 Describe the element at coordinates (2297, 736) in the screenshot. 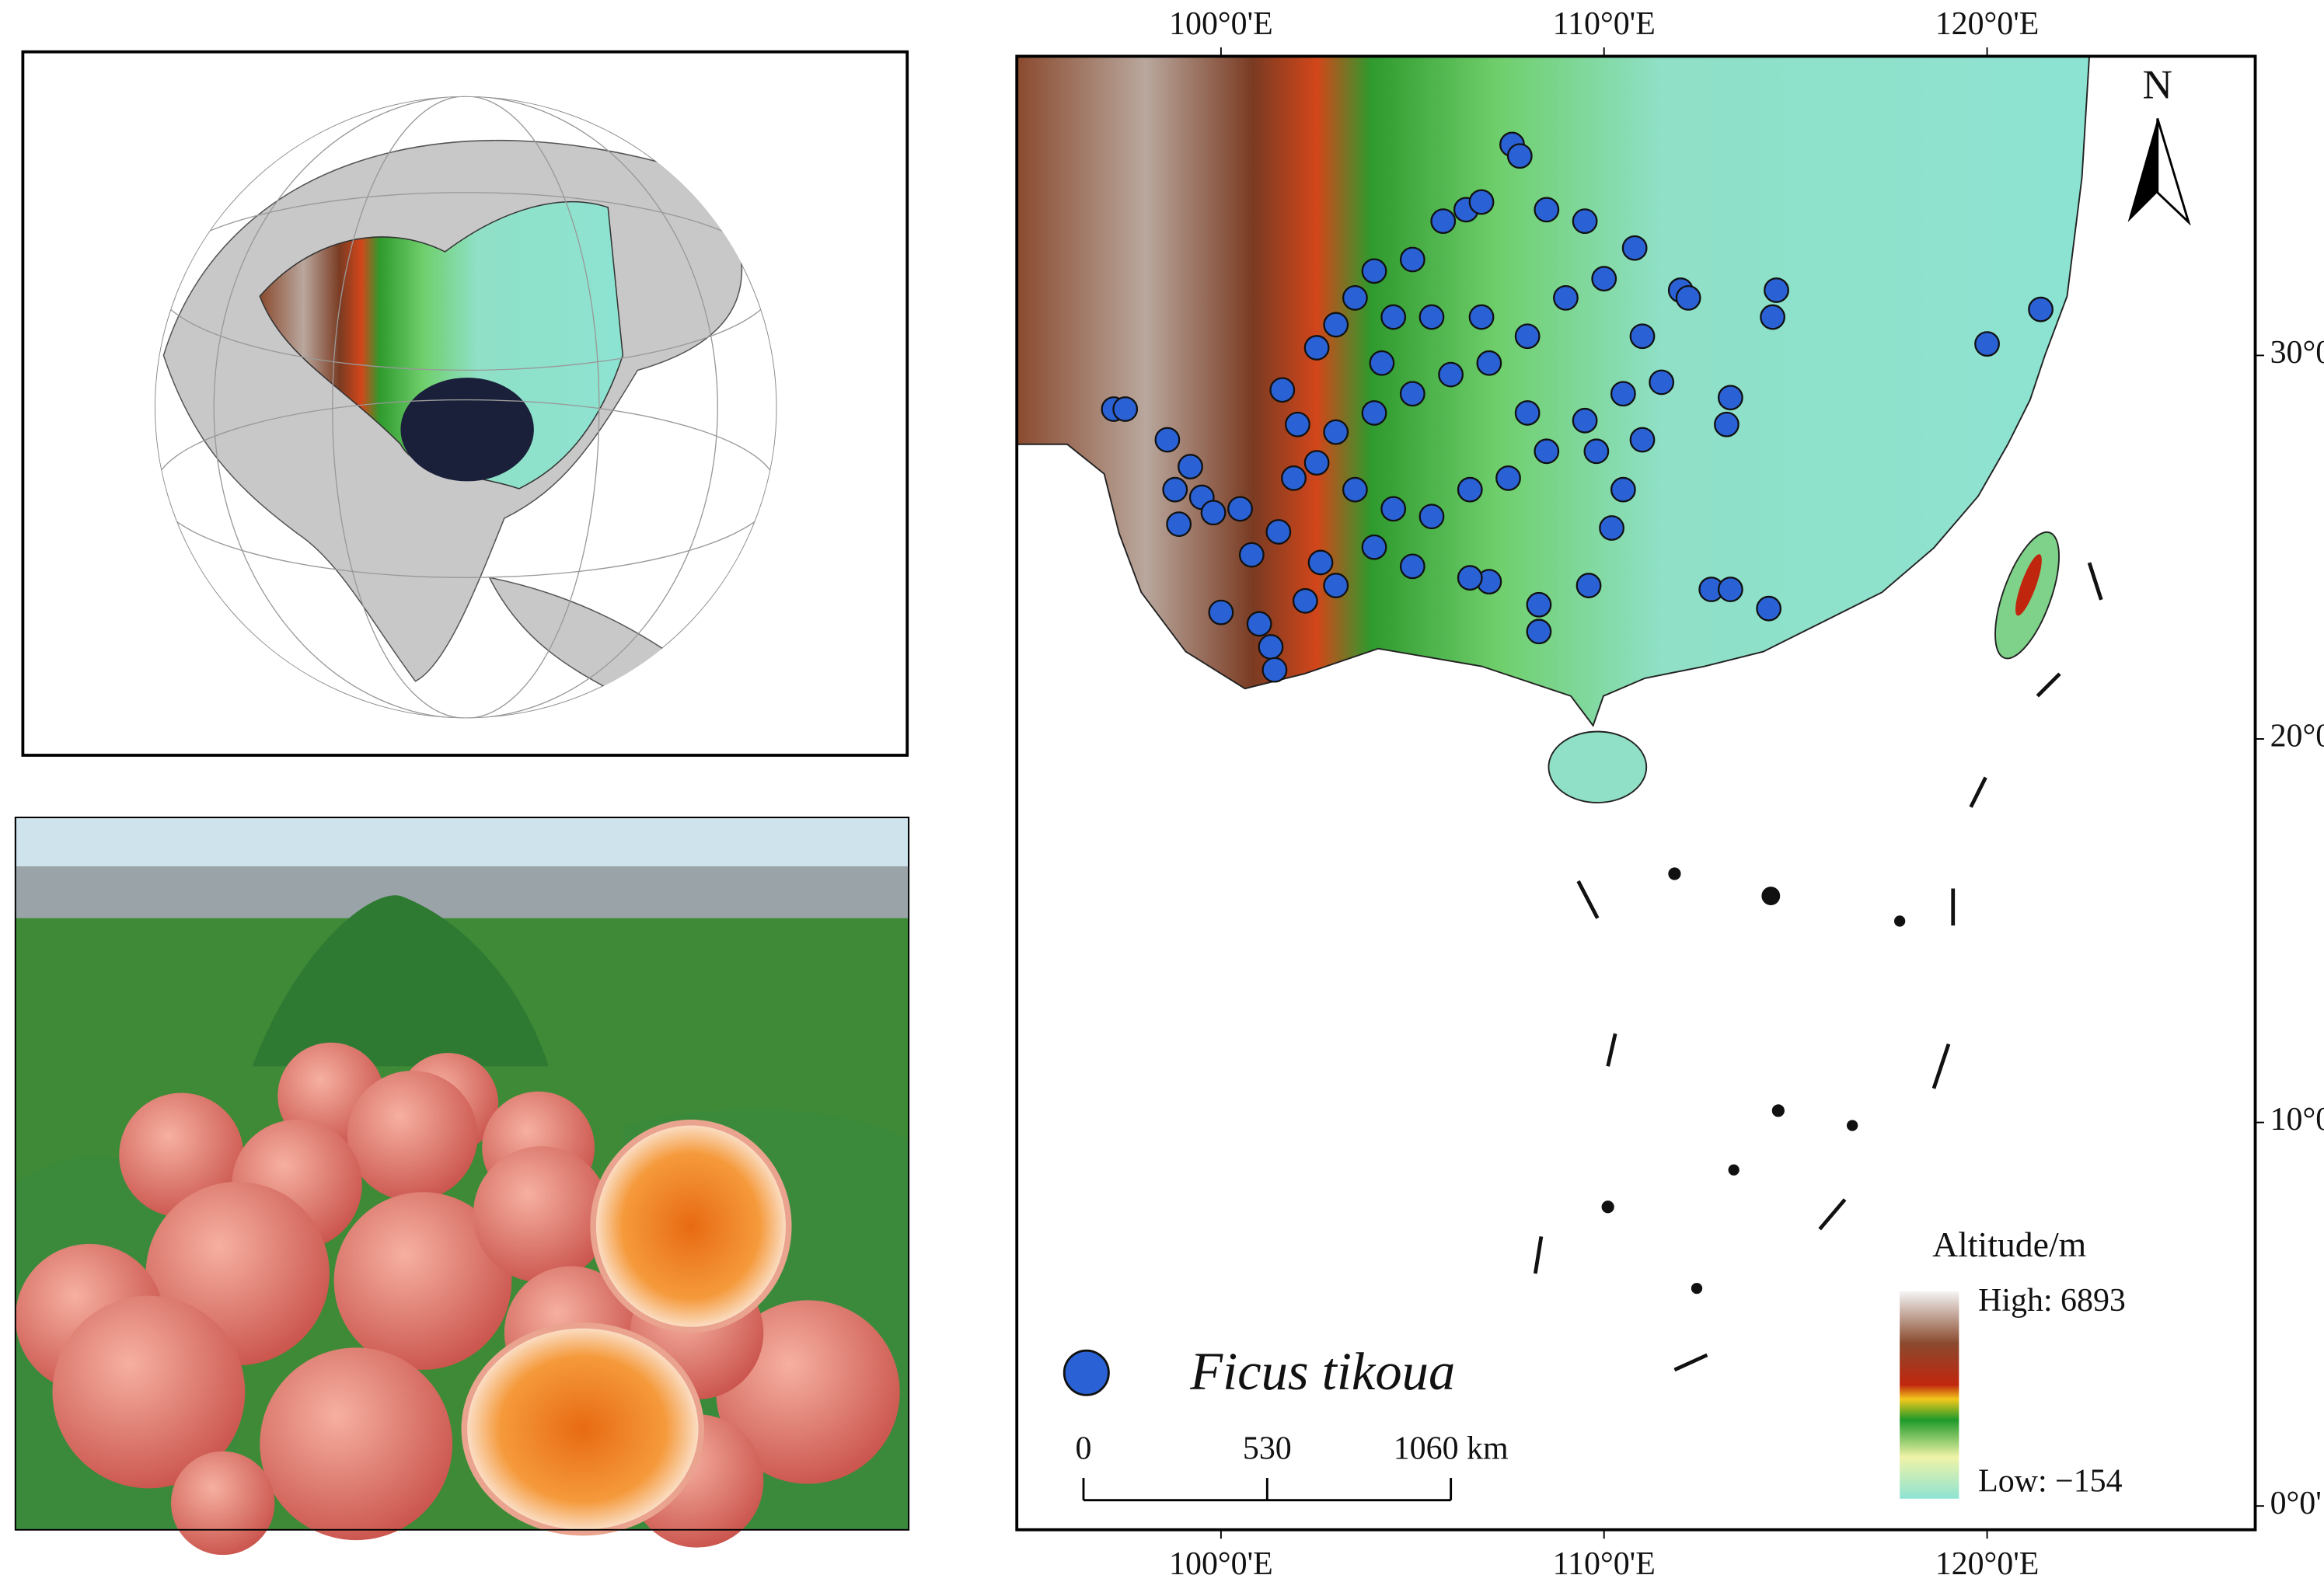

I see `y-tick-label: 20°0'N` at that location.